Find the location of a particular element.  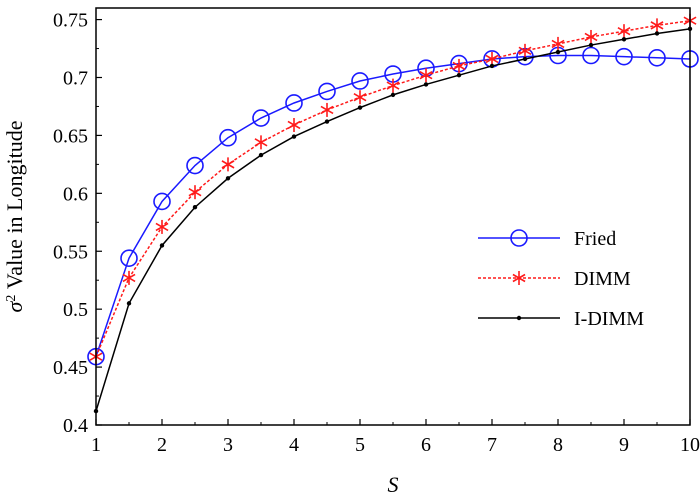

y-tick-label: 0.45 is located at coordinates (70, 368).